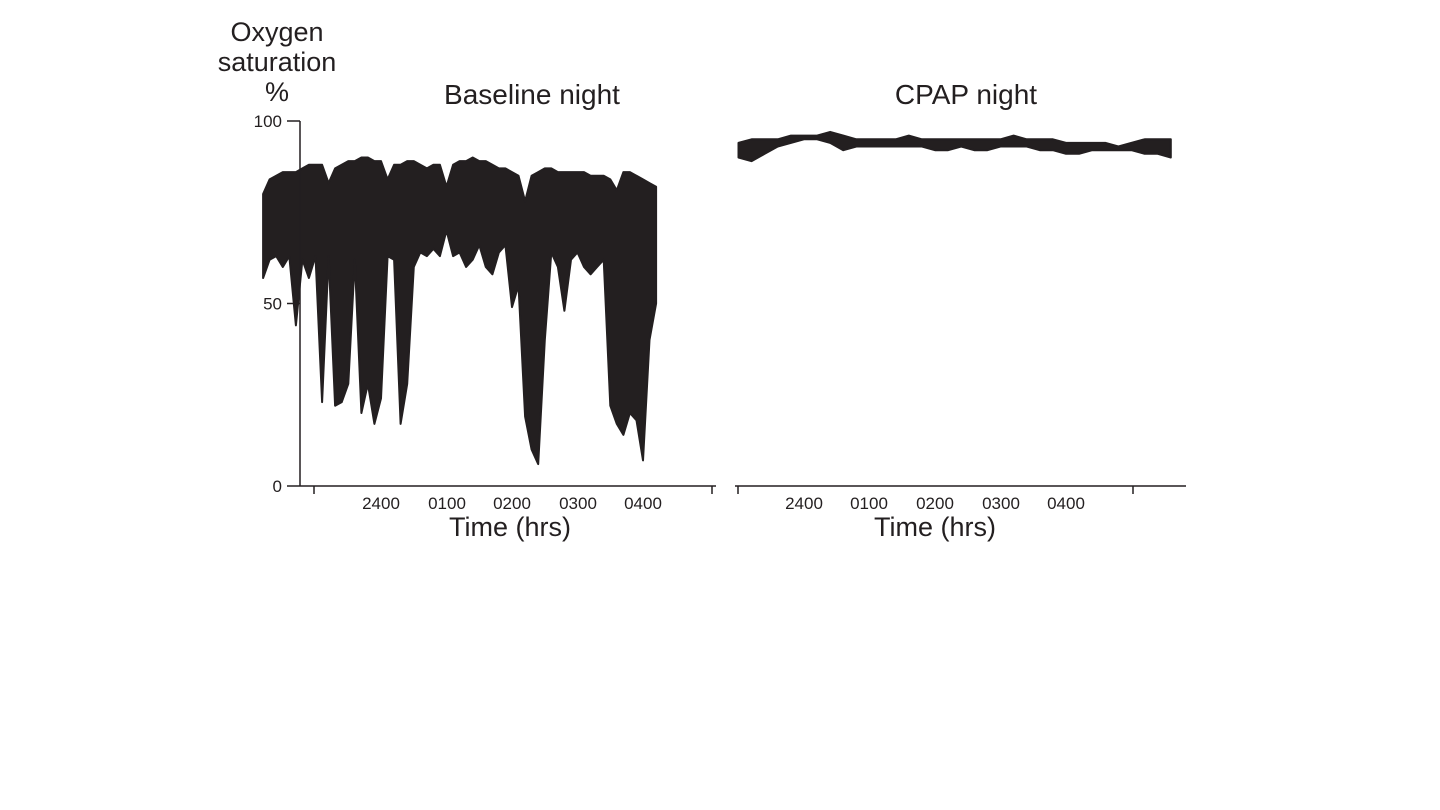 The height and width of the screenshot is (810, 1440). Describe the element at coordinates (960, 499) in the screenshot. I see `cpap-axes: 2400 0100 0200 0300 0400` at that location.